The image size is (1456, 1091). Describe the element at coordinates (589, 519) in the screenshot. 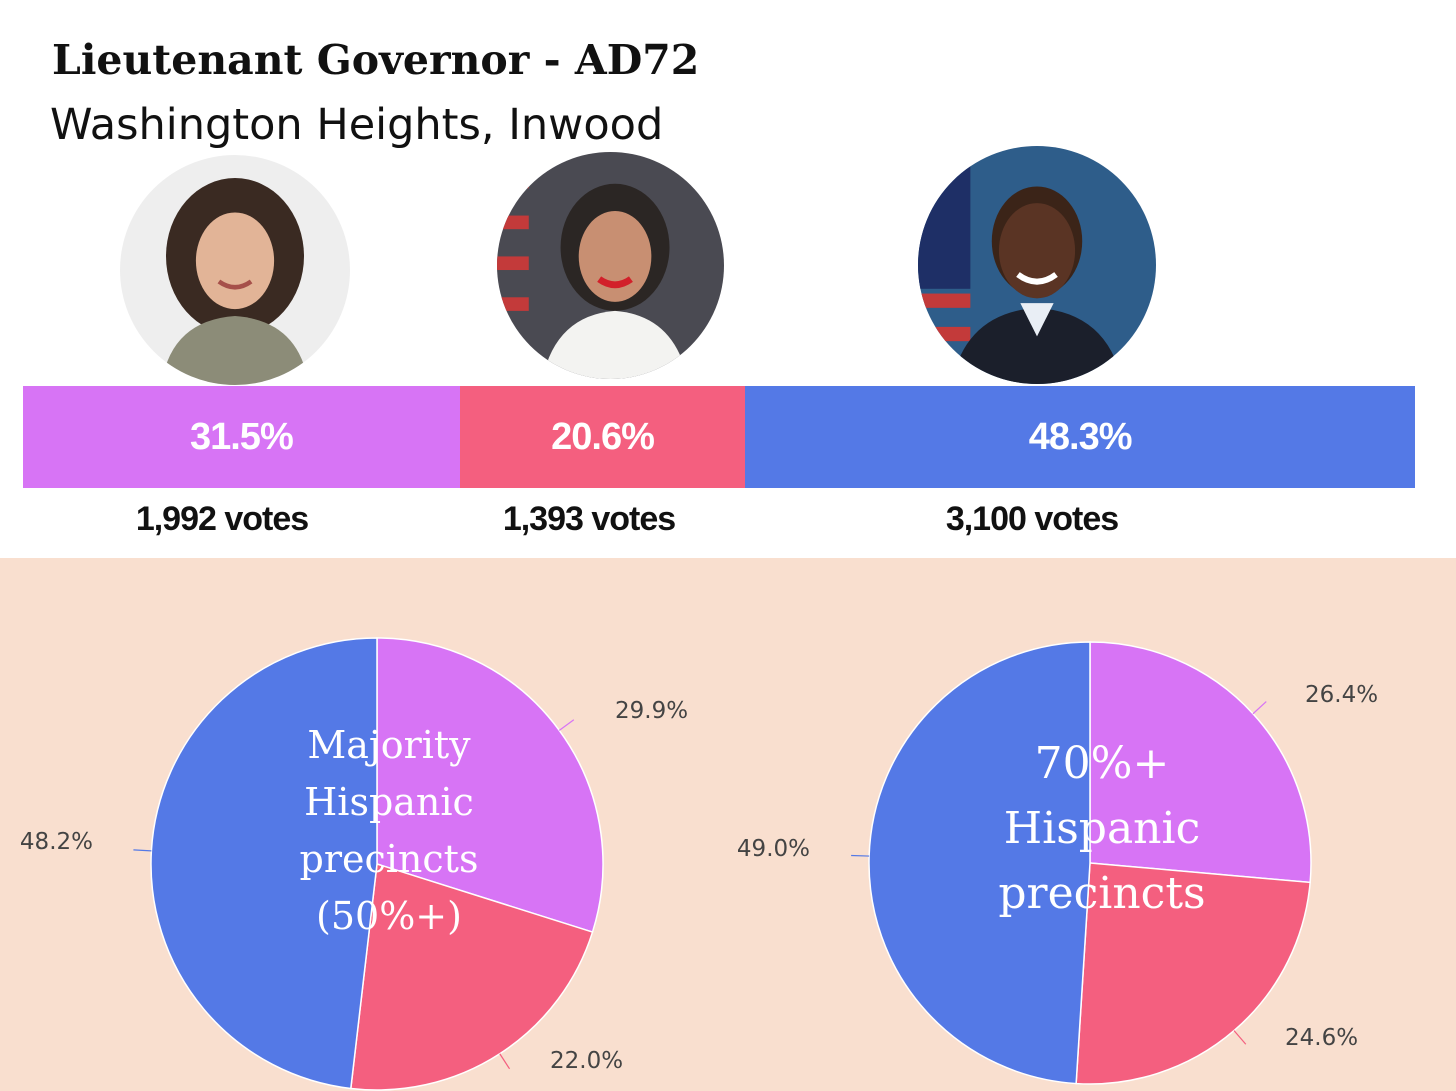

I see `candidate-2-votes: 1,393 votes` at that location.